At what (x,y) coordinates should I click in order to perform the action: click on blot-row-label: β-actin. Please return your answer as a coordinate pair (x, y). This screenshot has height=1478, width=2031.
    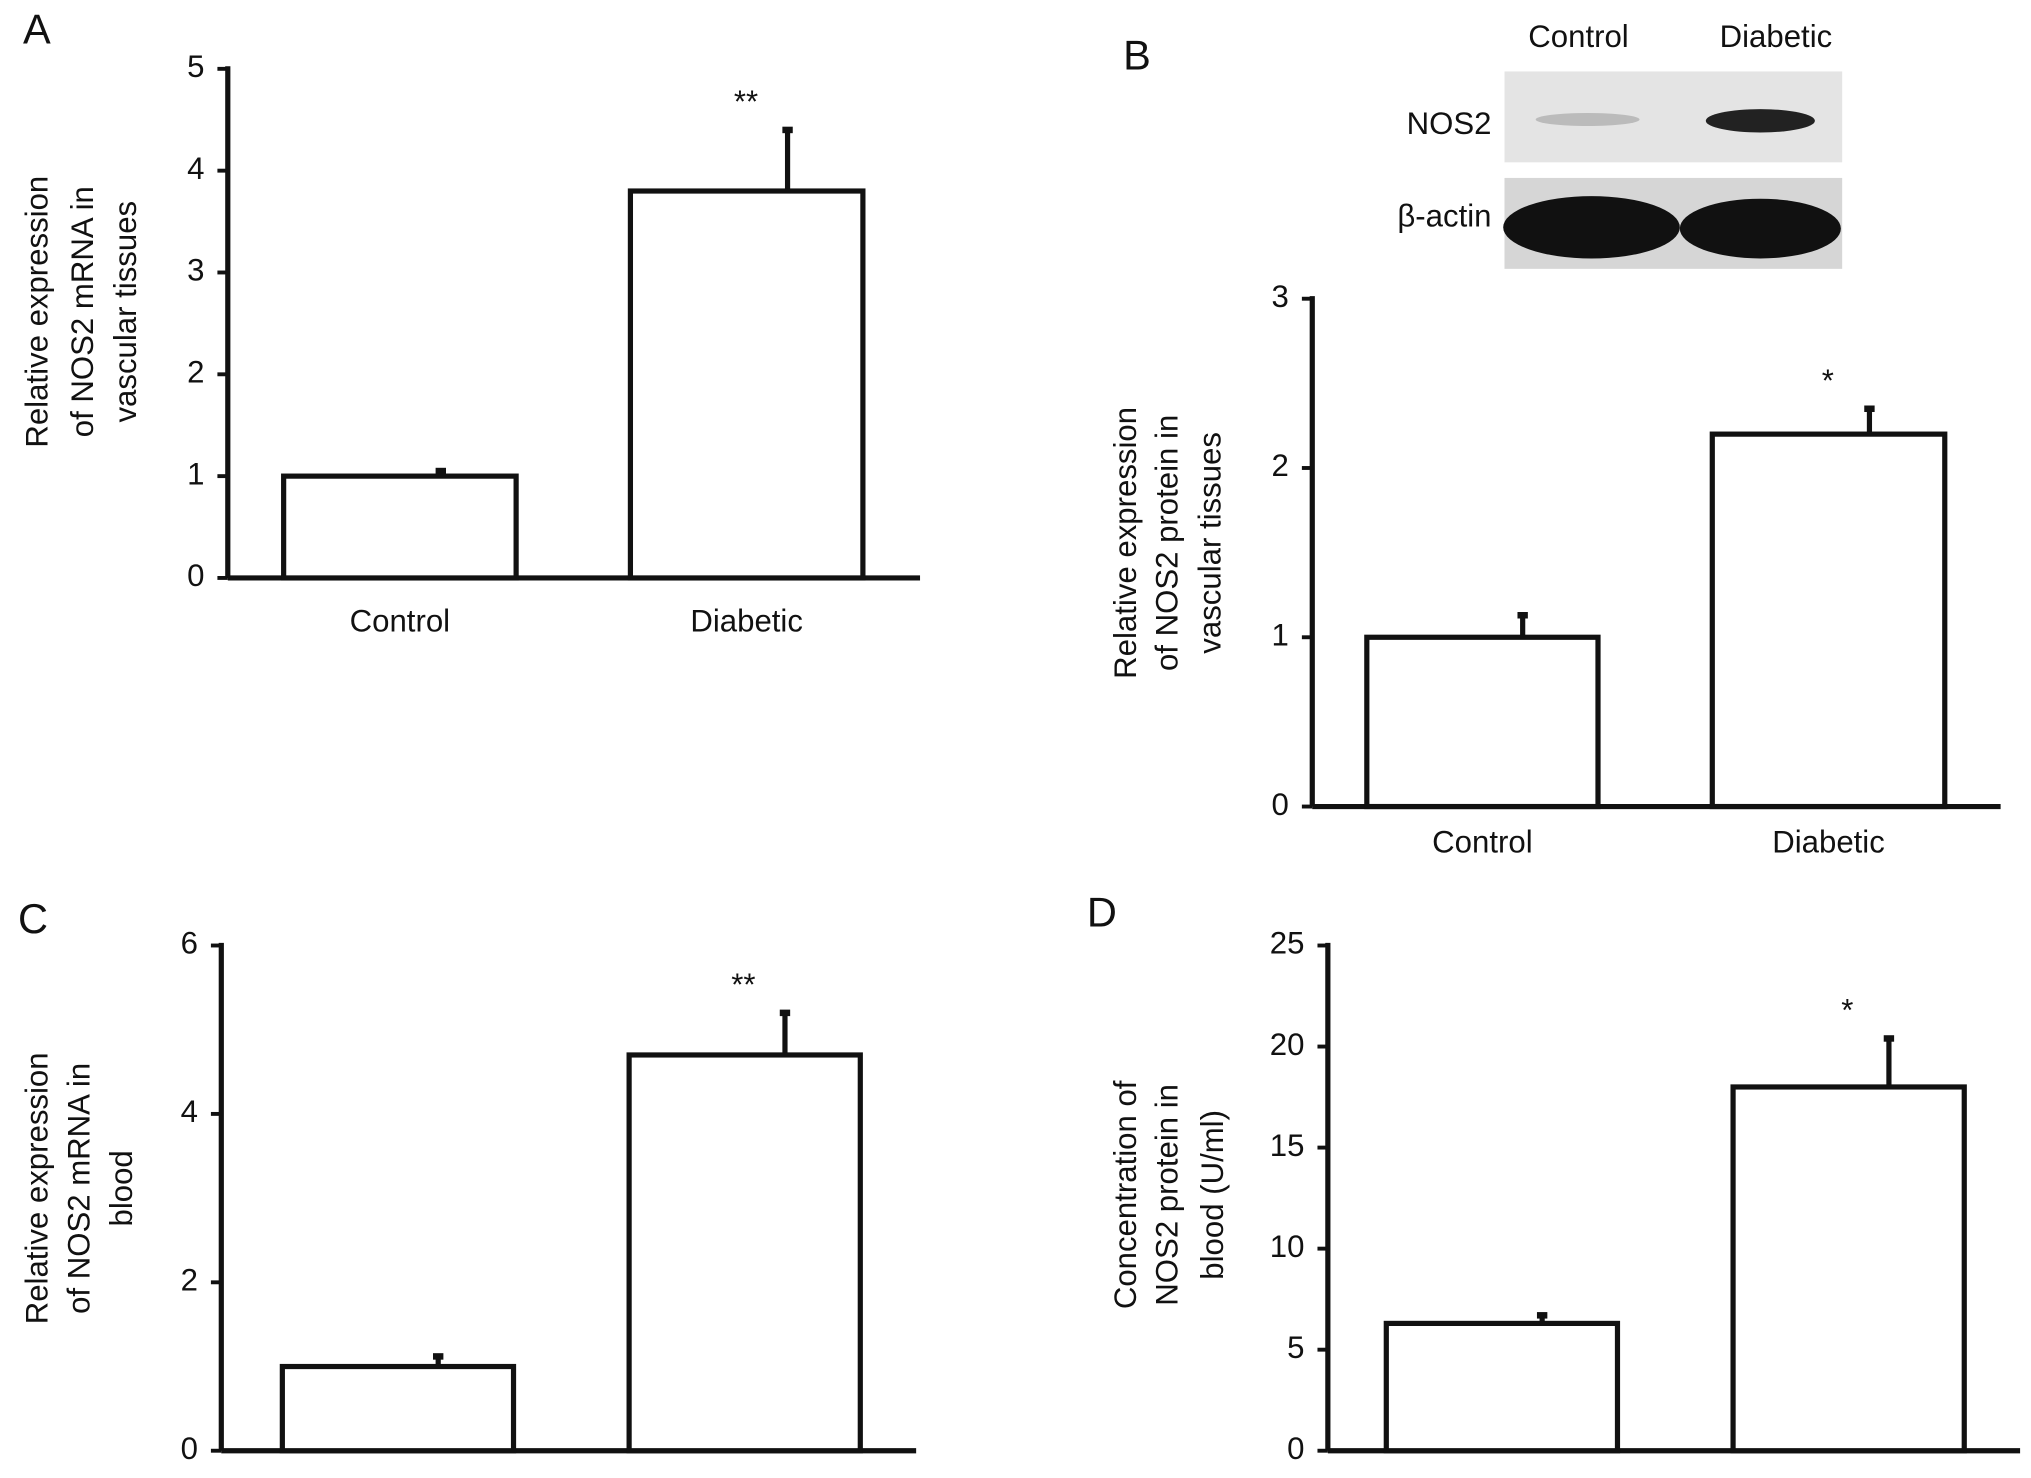
    Looking at the image, I should click on (1444, 215).